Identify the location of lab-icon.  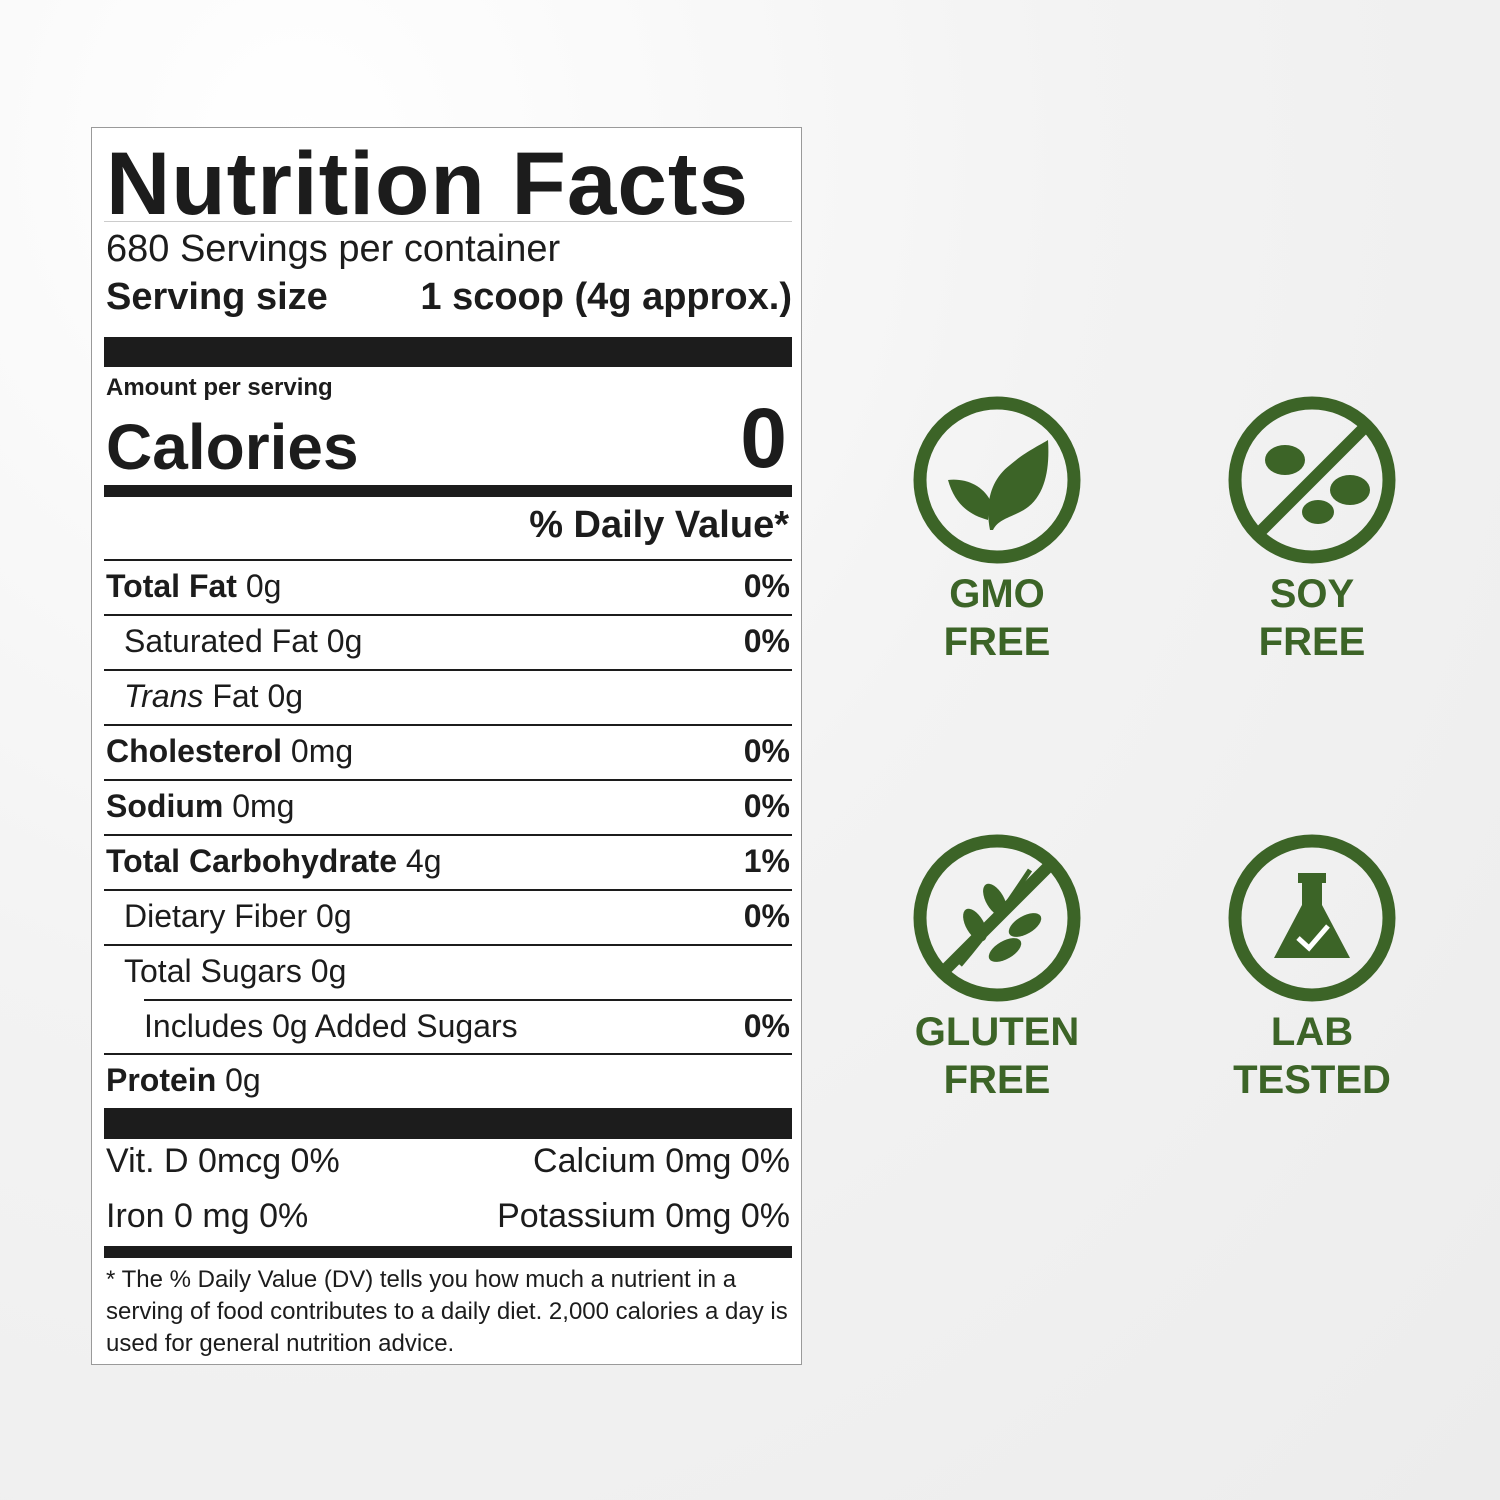
(1312, 915).